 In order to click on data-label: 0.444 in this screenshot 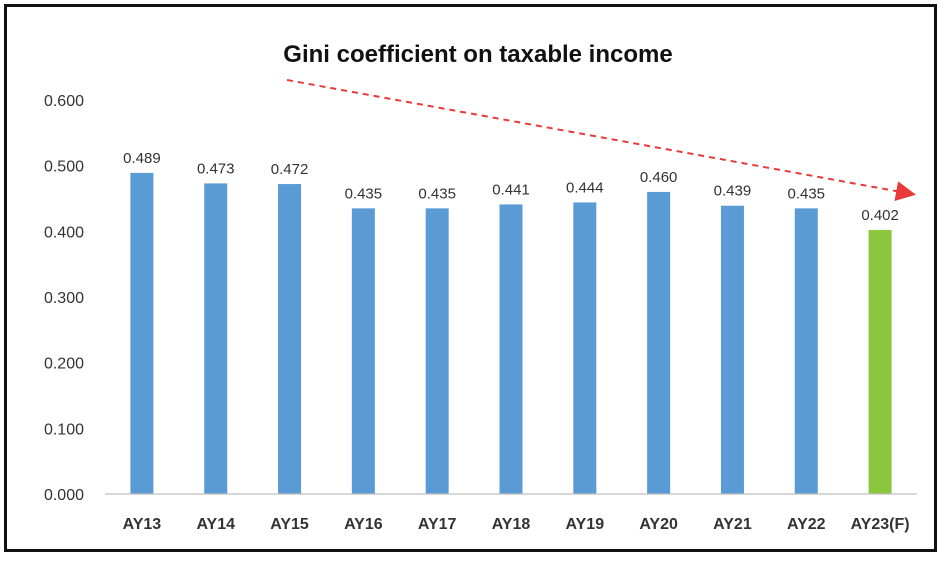, I will do `click(585, 187)`.